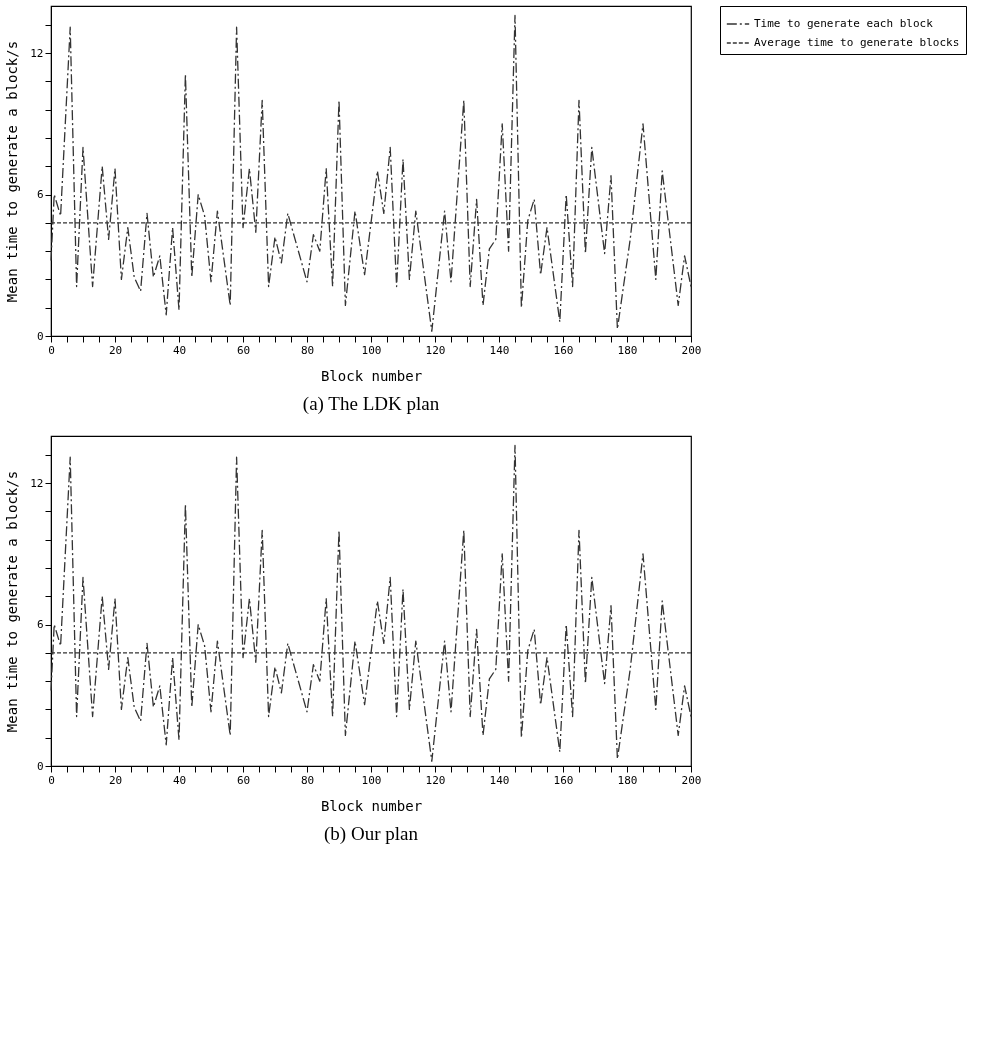  What do you see at coordinates (371, 404) in the screenshot?
I see `text: (a) The LDK plan` at bounding box center [371, 404].